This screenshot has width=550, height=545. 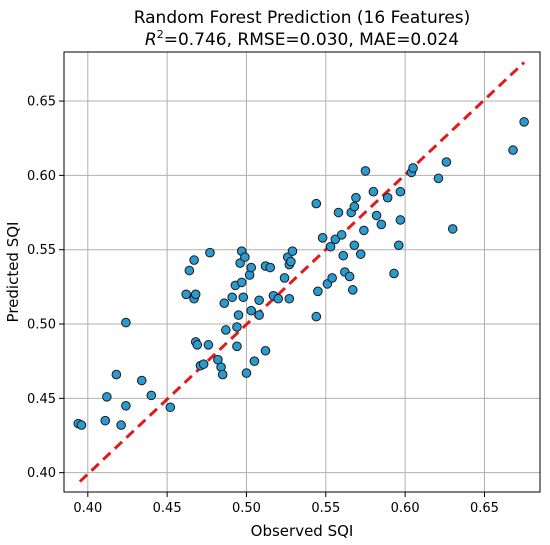 I want to click on chart-title: Random Forest Prediction (16 Features), so click(x=302, y=18).